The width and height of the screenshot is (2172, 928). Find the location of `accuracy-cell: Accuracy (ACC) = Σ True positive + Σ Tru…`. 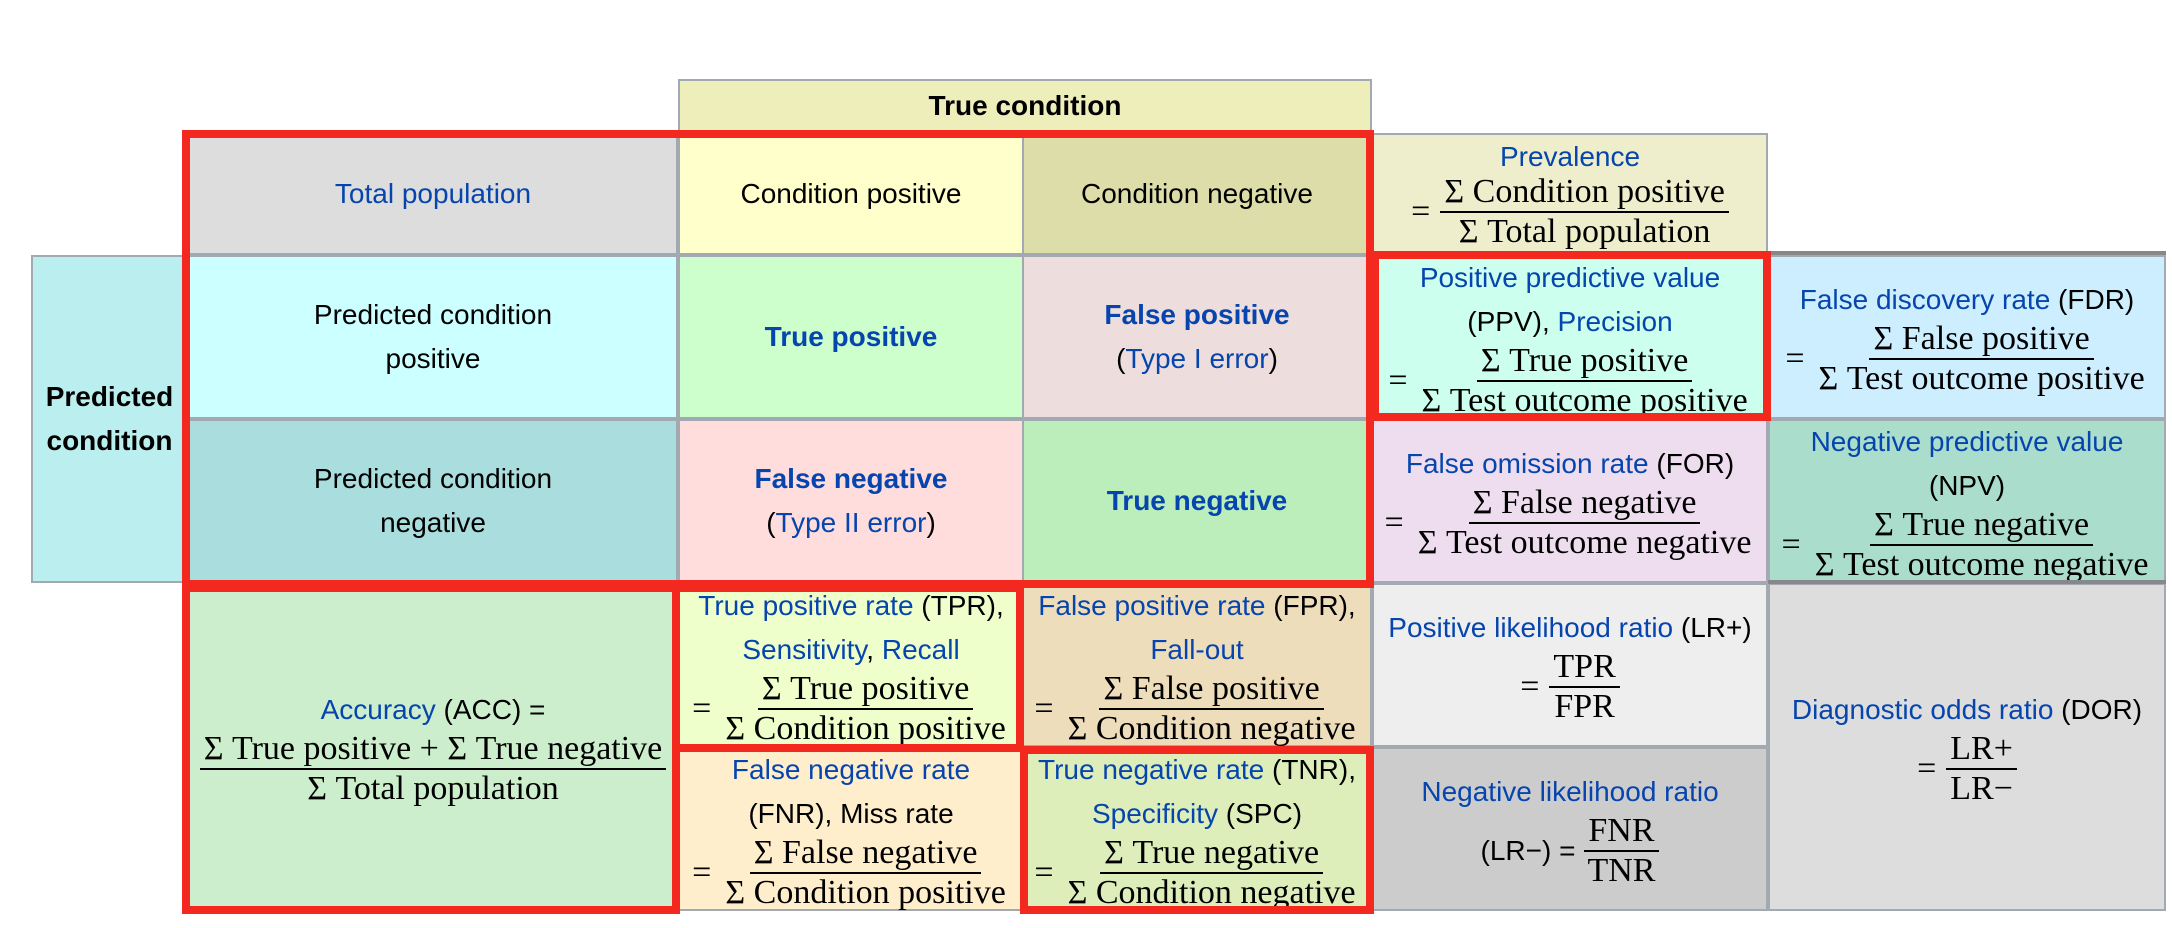

accuracy-cell: Accuracy (ACC) = Σ True positive + Σ Tru… is located at coordinates (433, 747).